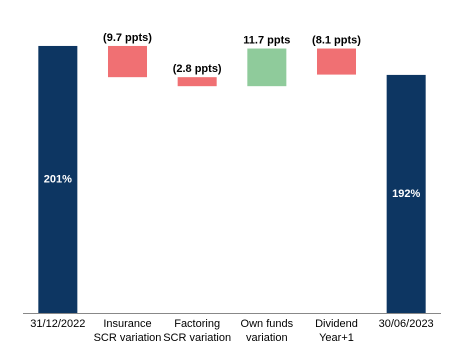  Describe the element at coordinates (267, 331) in the screenshot. I see `x-tick-label: Own funds variation` at that location.